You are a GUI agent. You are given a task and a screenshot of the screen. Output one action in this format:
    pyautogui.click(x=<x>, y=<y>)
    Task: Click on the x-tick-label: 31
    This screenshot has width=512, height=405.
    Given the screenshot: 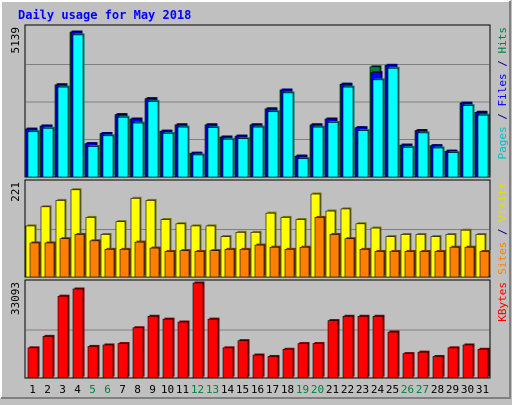 What is the action you would take?
    pyautogui.click(x=482, y=389)
    